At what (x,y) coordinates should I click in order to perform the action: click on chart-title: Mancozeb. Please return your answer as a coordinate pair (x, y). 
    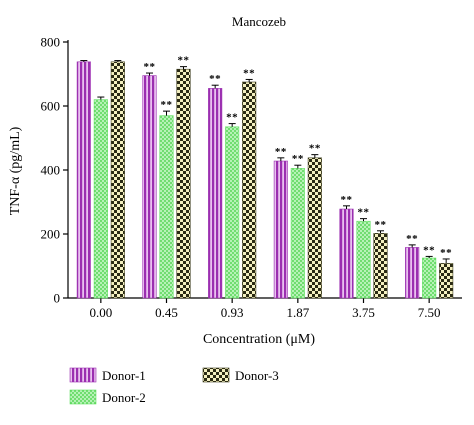
    Looking at the image, I should click on (259, 21).